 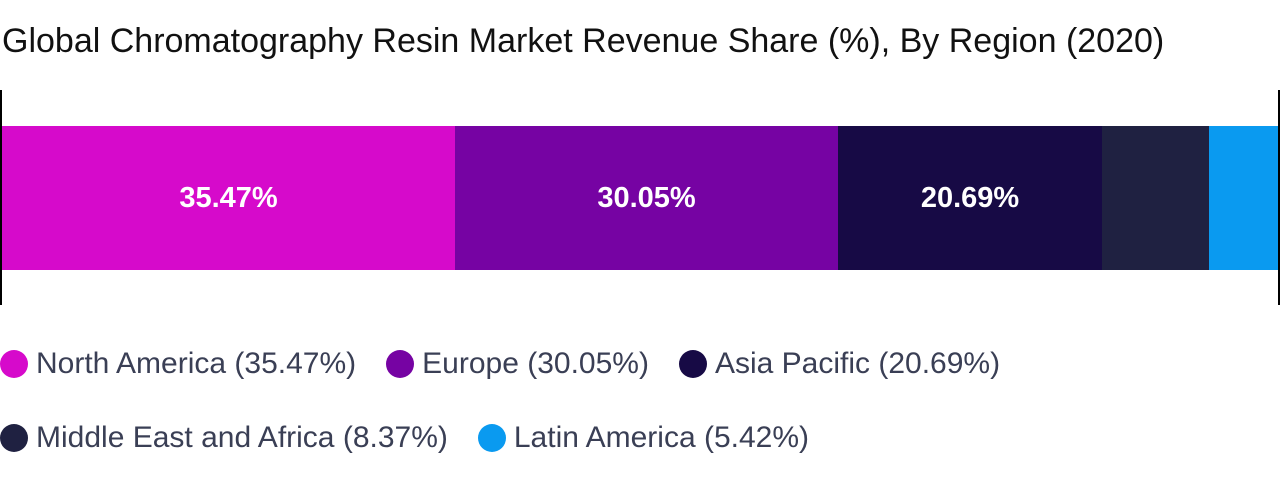 I want to click on bar-segment-north-america: 35.47%, so click(x=228, y=198).